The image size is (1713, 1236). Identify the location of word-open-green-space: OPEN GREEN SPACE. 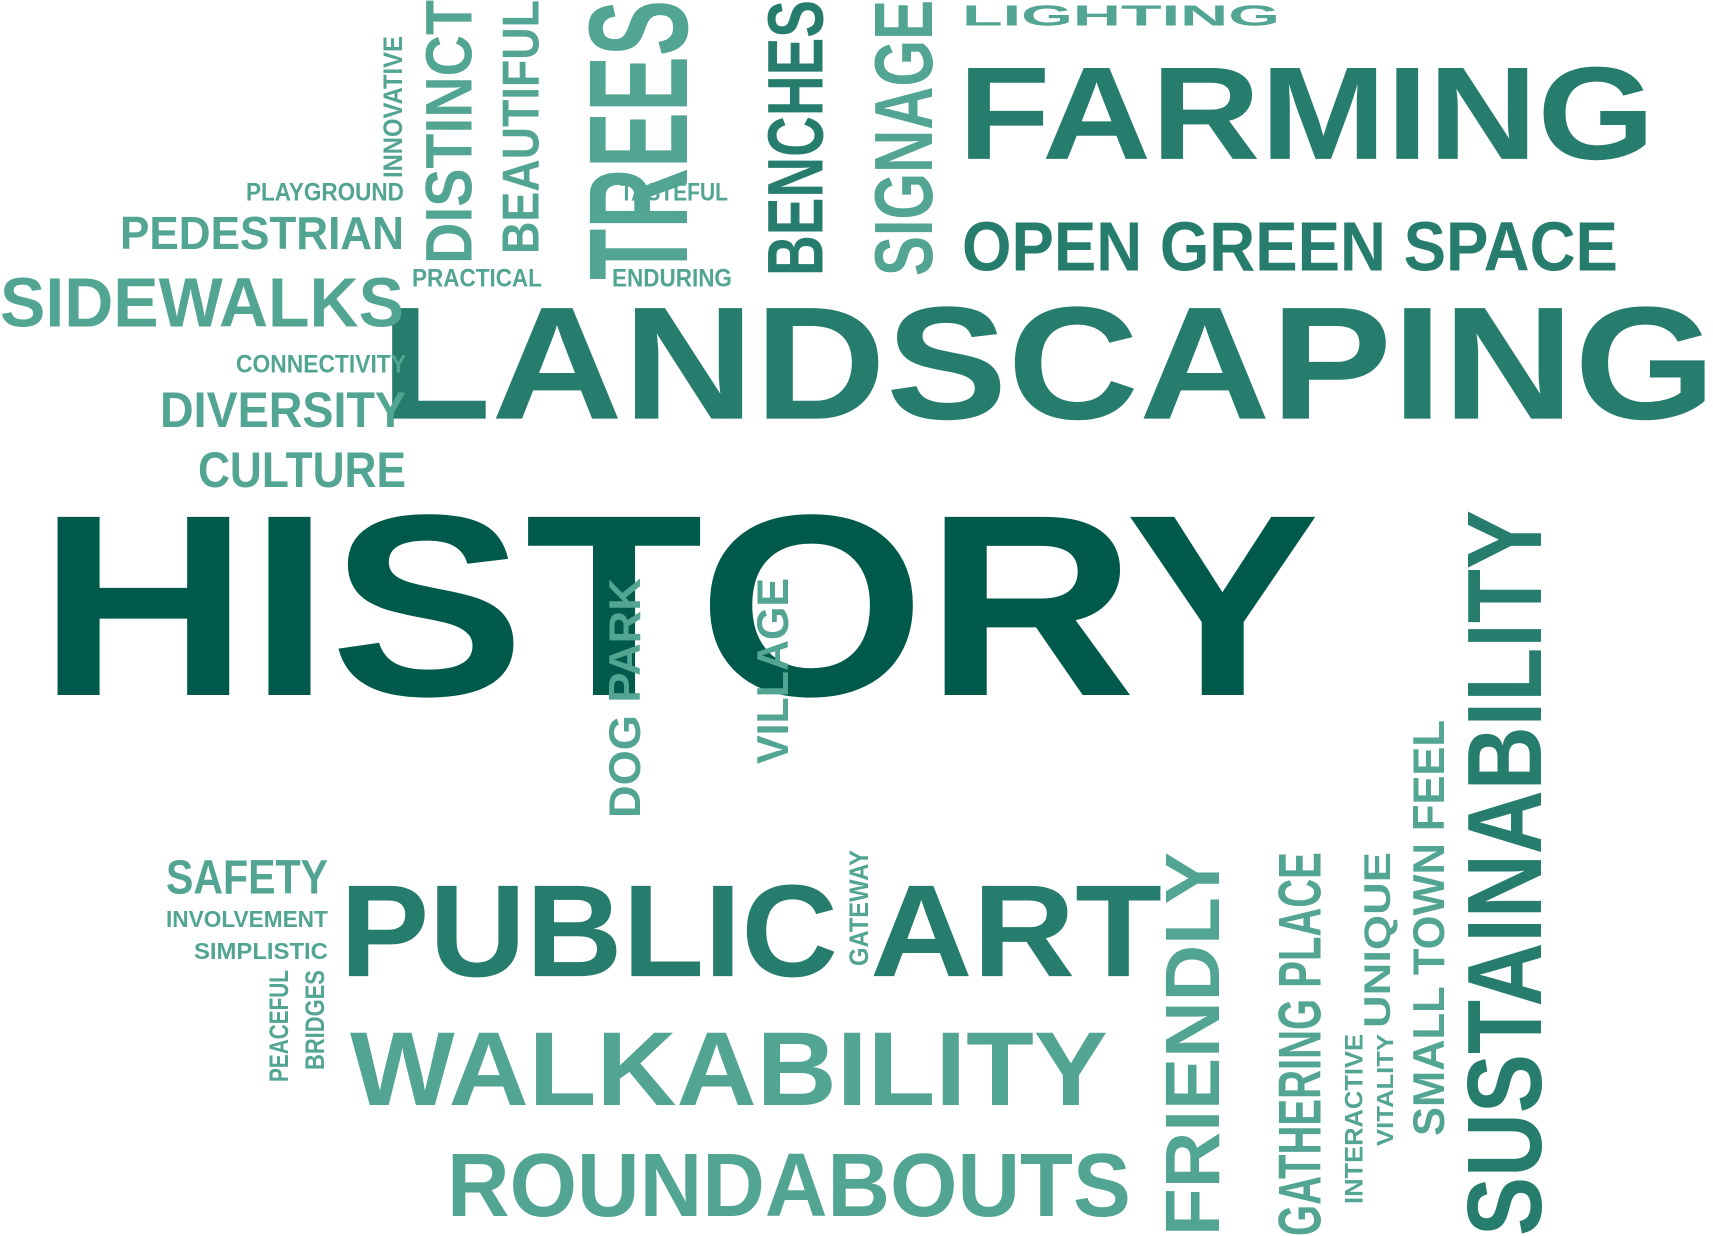
(1290, 247).